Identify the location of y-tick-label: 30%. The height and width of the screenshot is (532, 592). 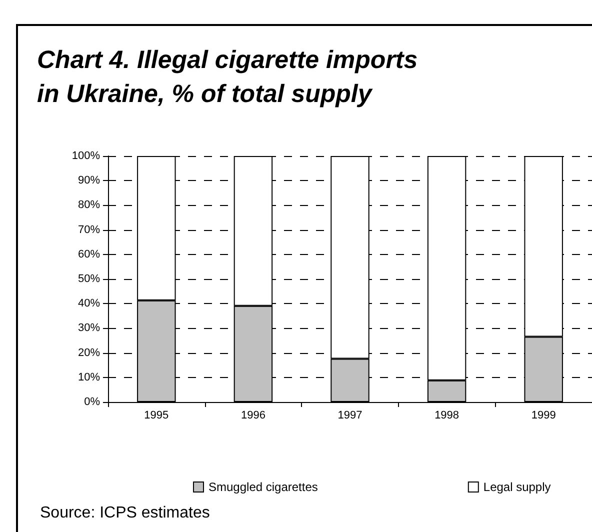
(89, 328).